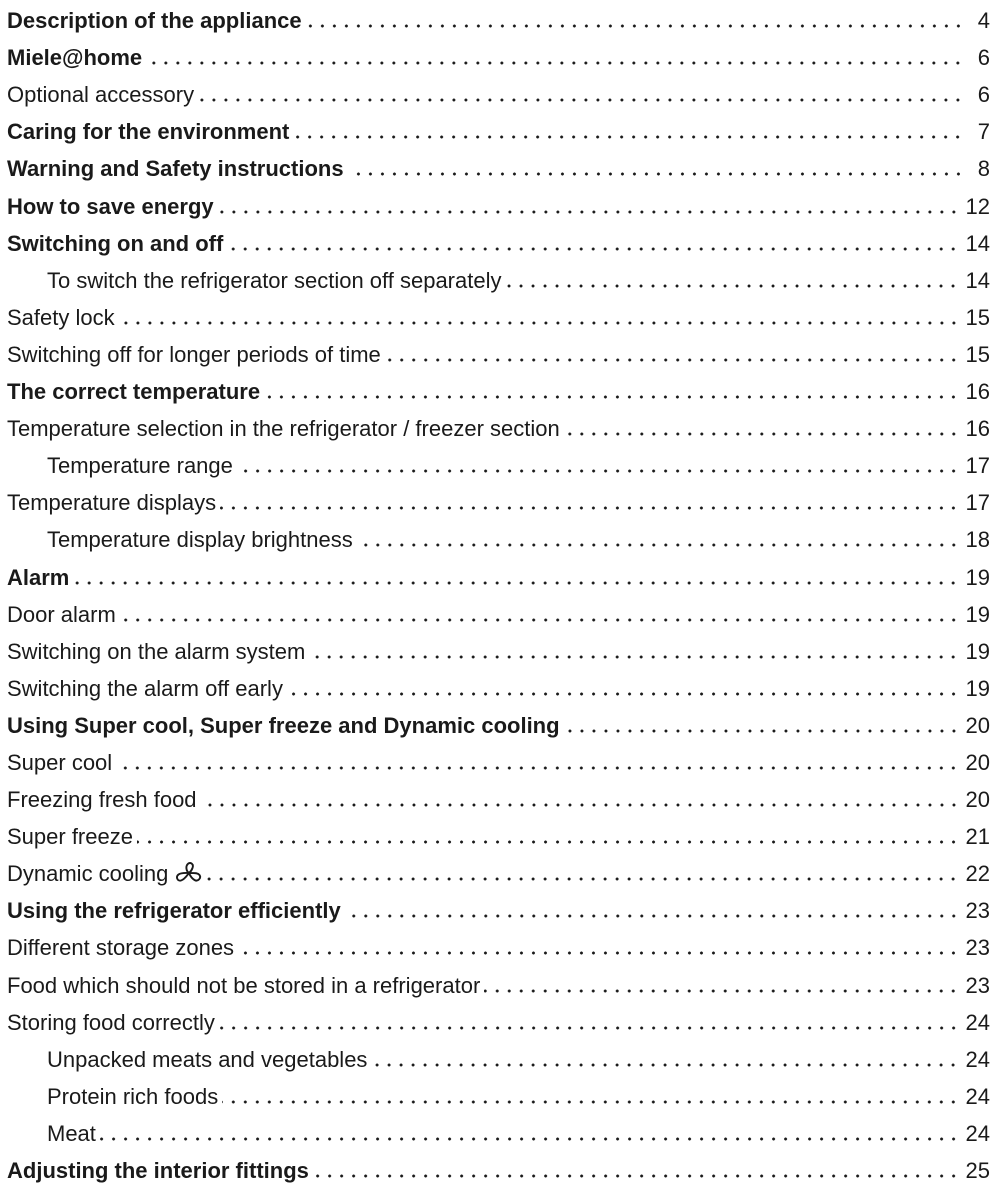 This screenshot has height=1187, width=1000. I want to click on toc-entry-30: Protein rich foods 24, so click(500, 1094).